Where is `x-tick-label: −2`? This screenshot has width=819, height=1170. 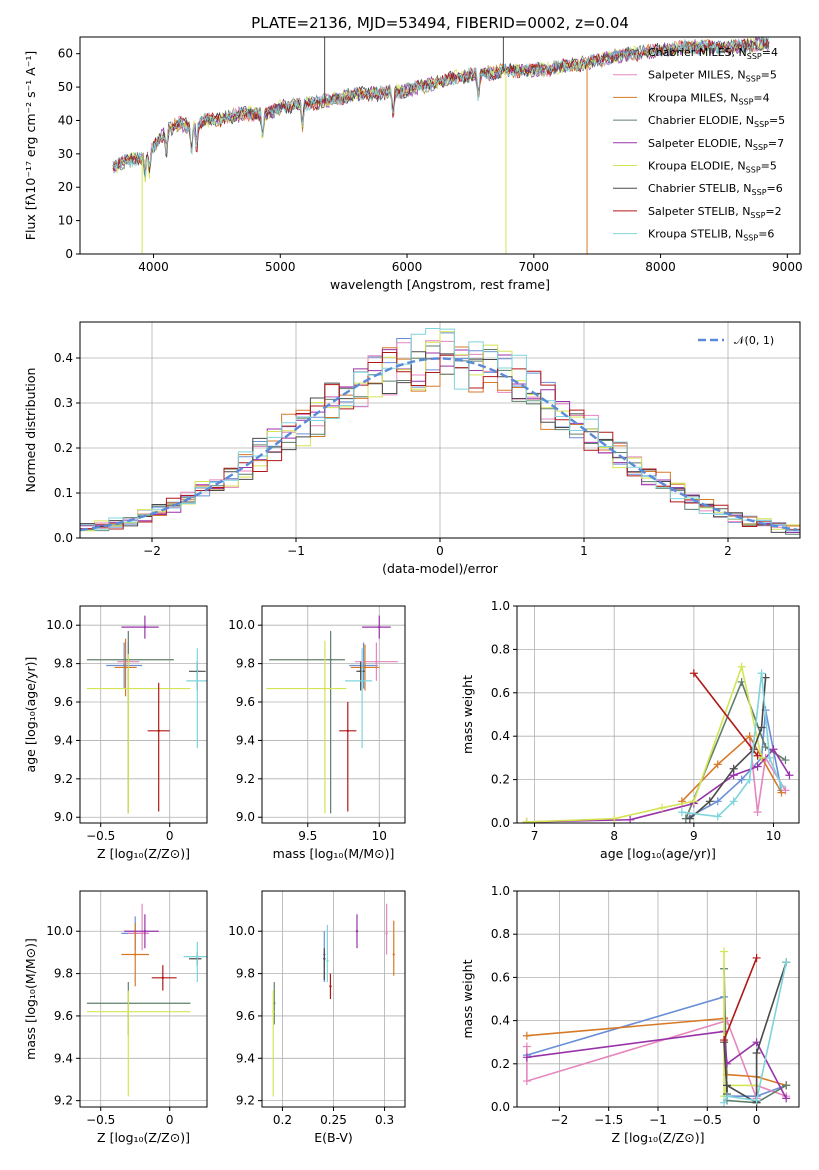
x-tick-label: −2 is located at coordinates (152, 551).